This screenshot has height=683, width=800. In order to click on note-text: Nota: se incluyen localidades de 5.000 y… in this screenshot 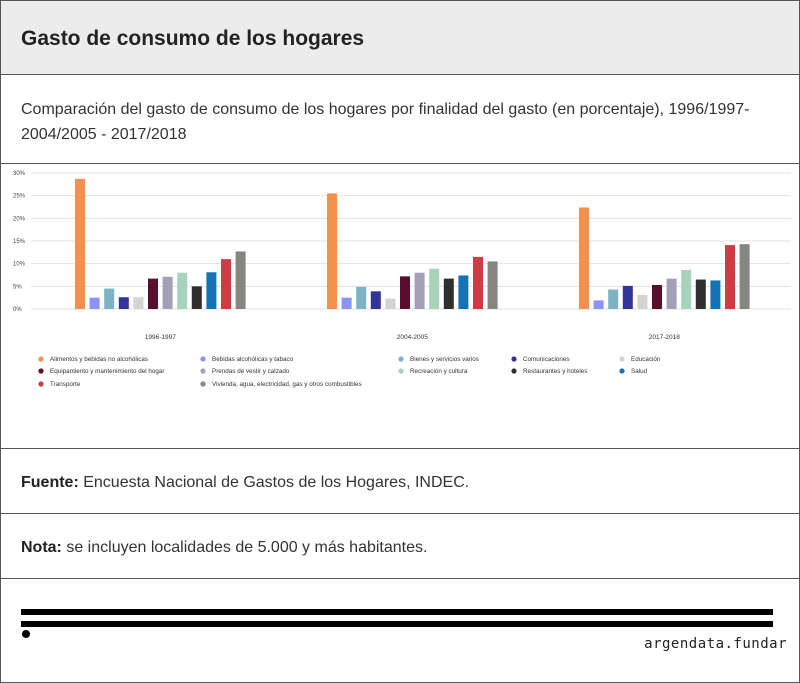, I will do `click(224, 548)`.